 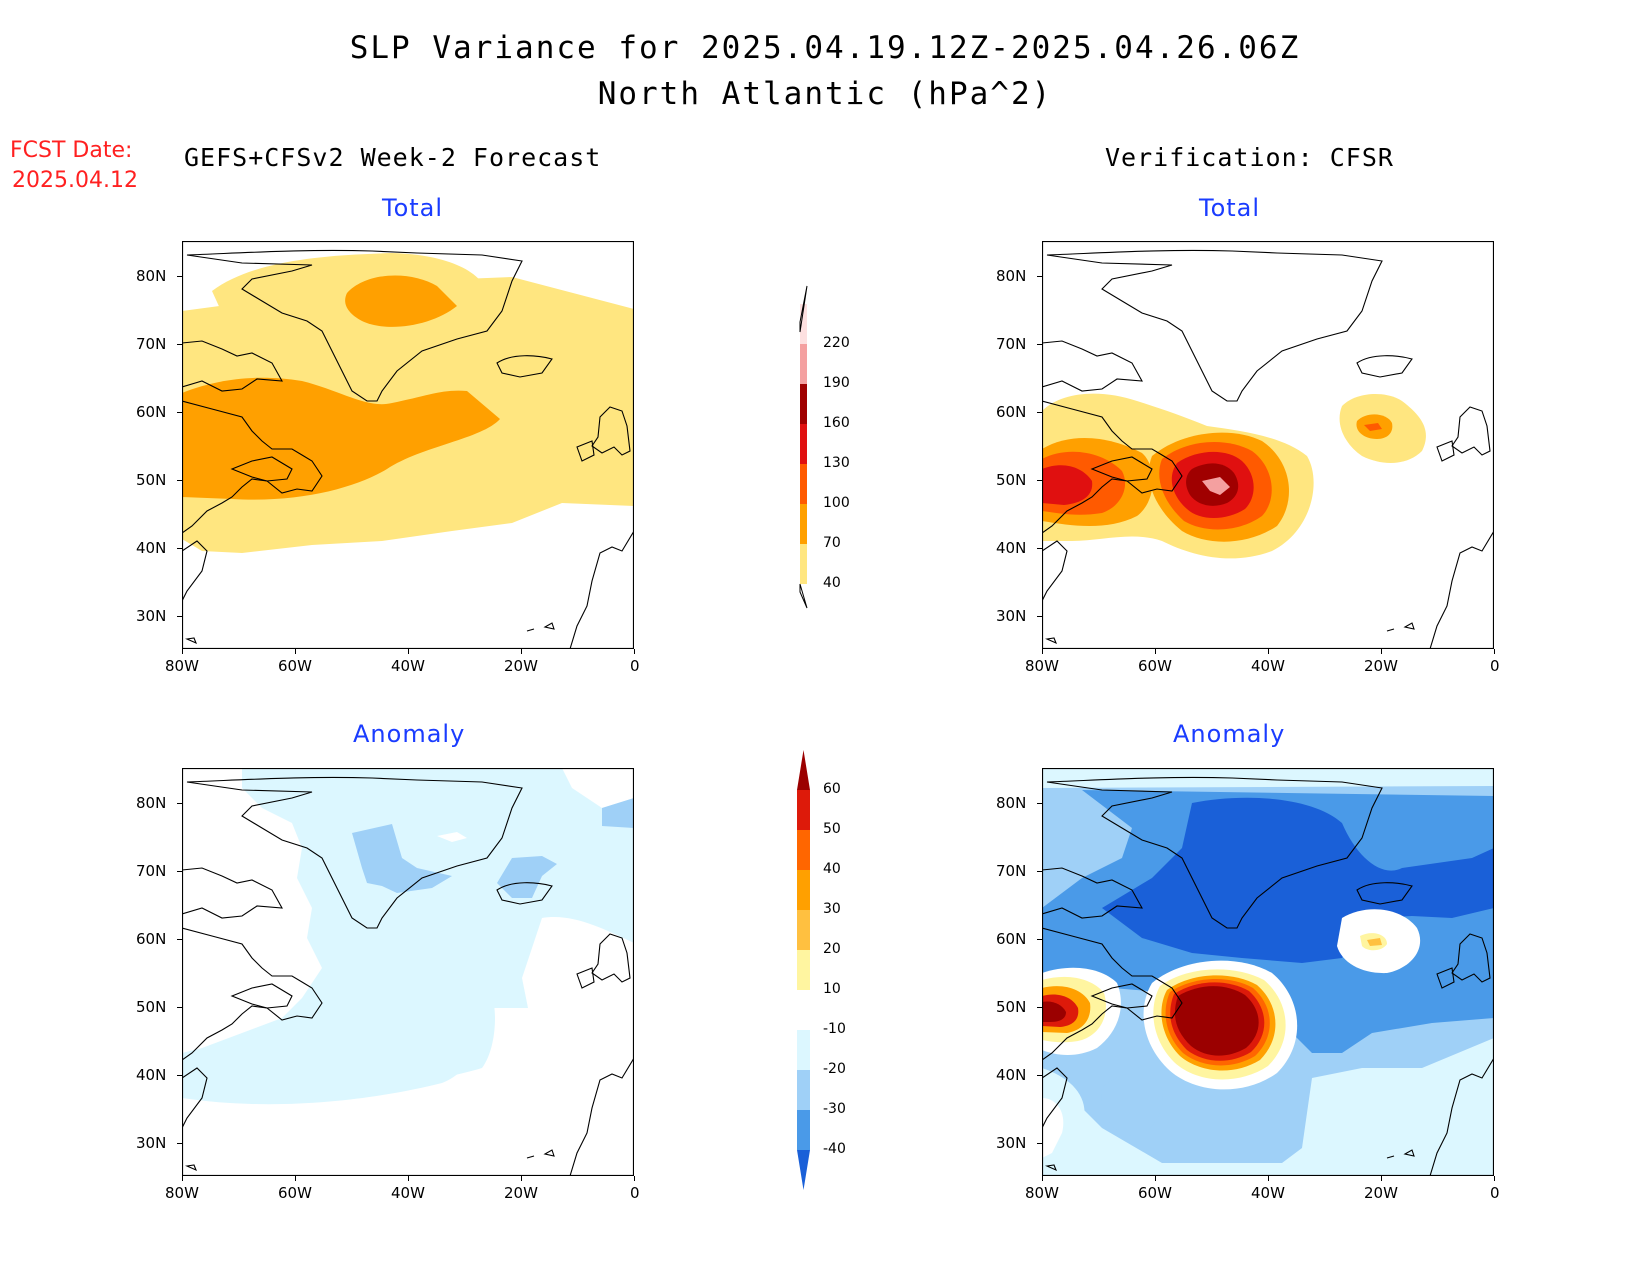 What do you see at coordinates (832, 789) in the screenshot?
I see `colorbar-anomaly-label: 60` at bounding box center [832, 789].